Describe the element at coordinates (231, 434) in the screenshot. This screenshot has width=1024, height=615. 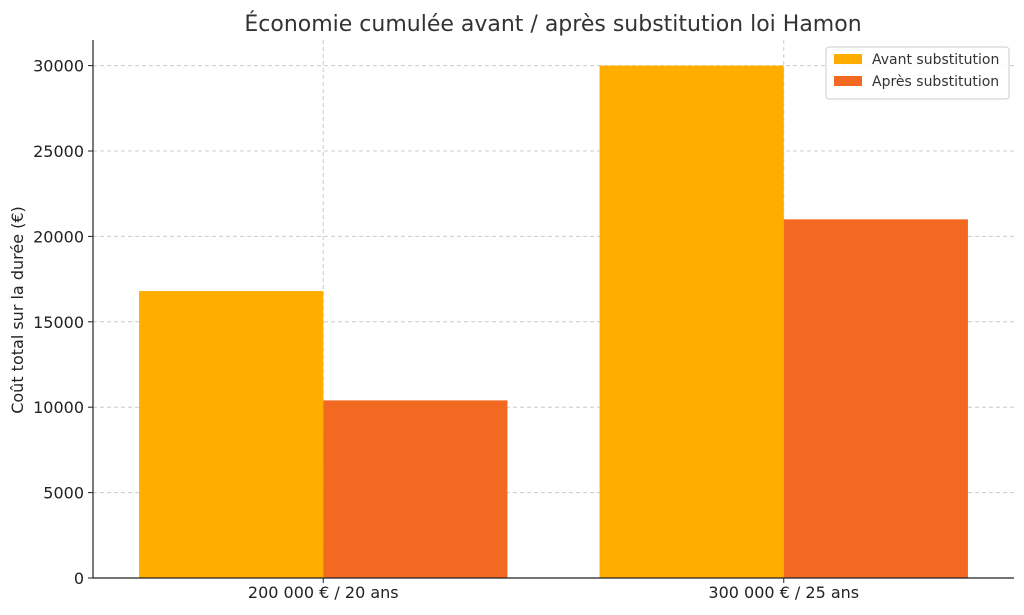
I see `bar-avant` at that location.